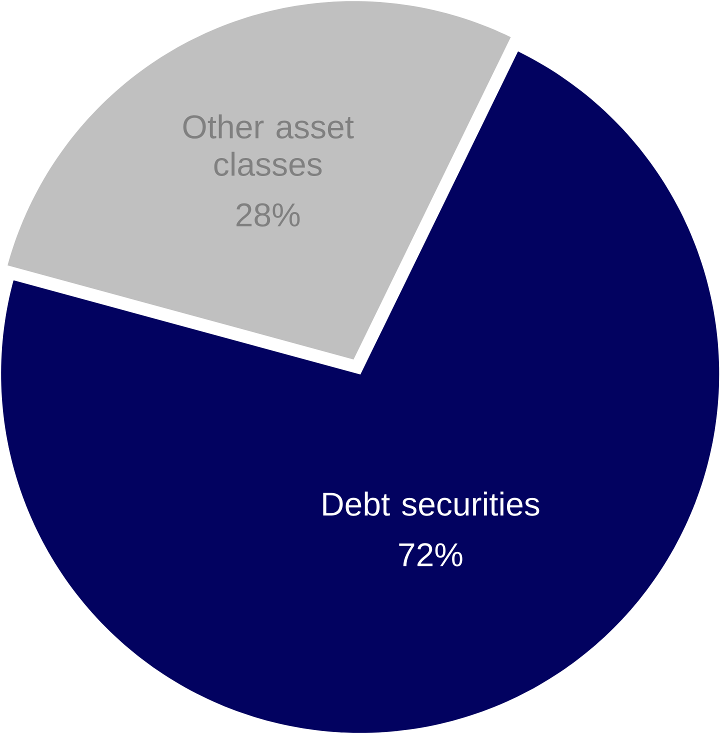 This screenshot has width=720, height=734. I want to click on data-label: 28%, so click(268, 215).